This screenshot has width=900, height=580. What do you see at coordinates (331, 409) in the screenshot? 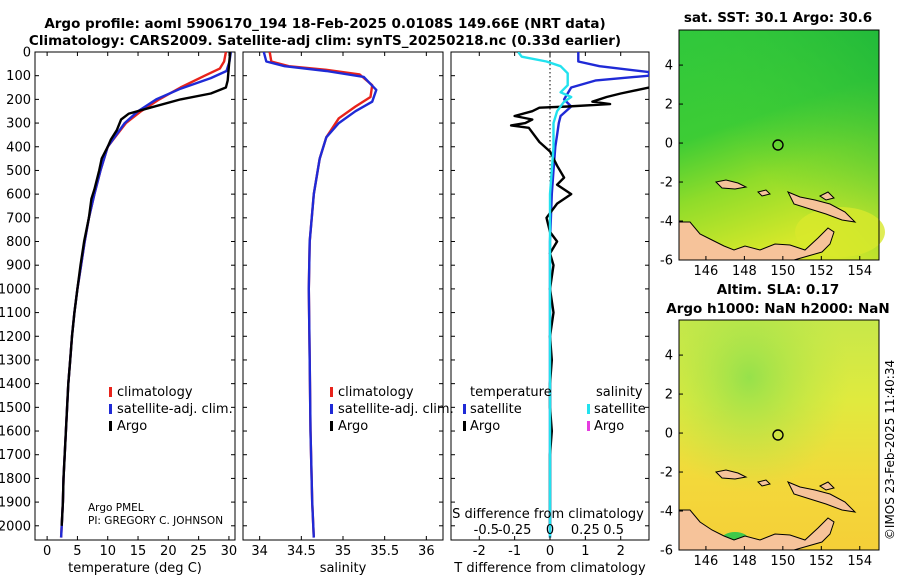
I see `legend-swatch-satellite` at bounding box center [331, 409].